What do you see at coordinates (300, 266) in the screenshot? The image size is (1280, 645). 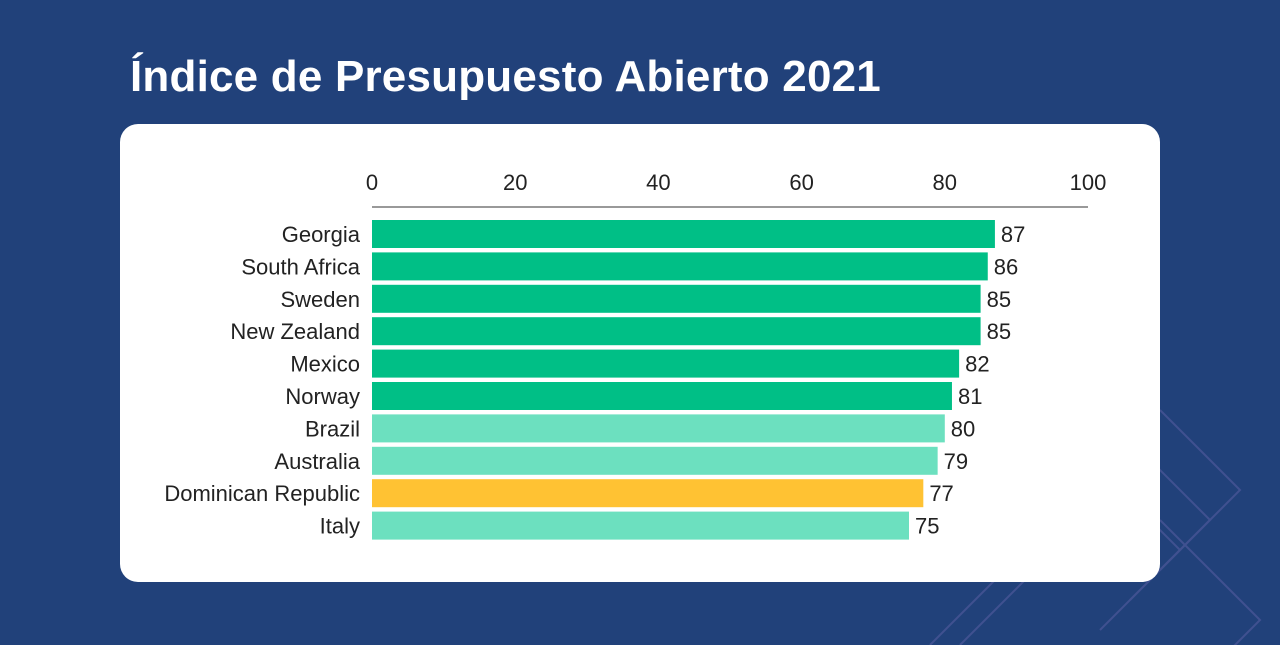 I see `category-label: South Africa` at bounding box center [300, 266].